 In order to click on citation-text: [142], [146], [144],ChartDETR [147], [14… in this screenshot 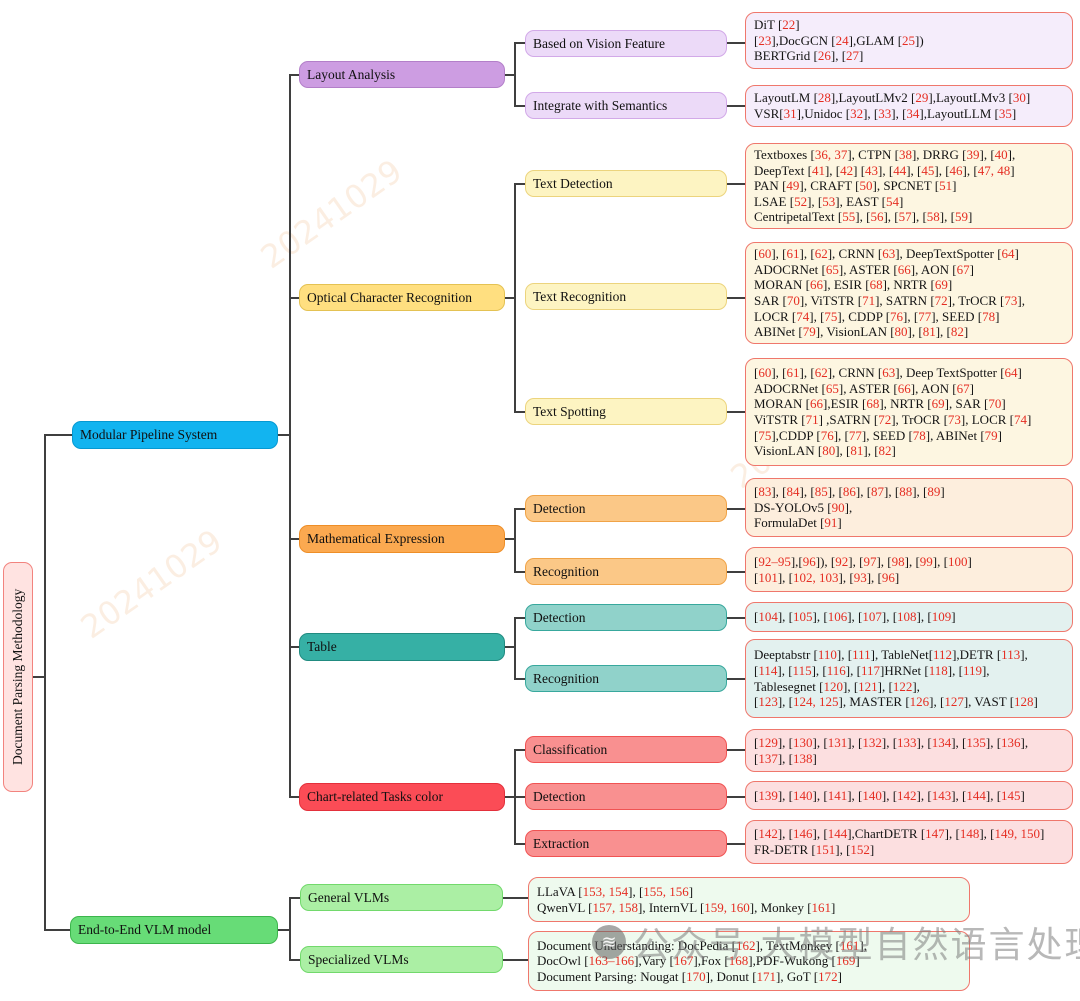, I will do `click(899, 841)`.